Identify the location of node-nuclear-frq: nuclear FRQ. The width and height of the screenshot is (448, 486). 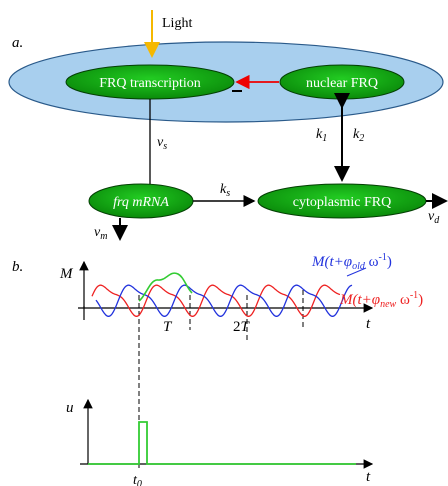
(342, 82).